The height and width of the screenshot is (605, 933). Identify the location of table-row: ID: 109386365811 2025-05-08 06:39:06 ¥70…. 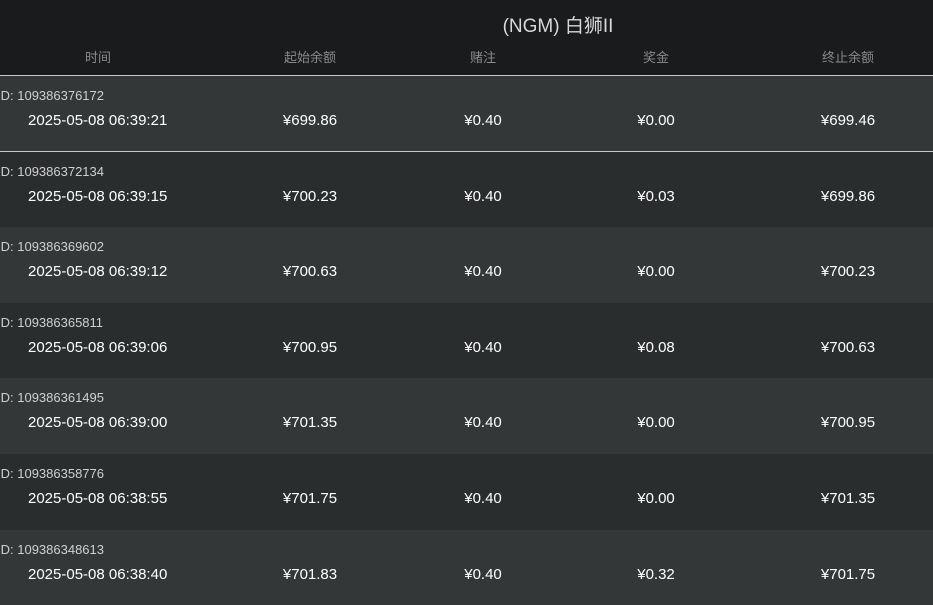
(466, 340).